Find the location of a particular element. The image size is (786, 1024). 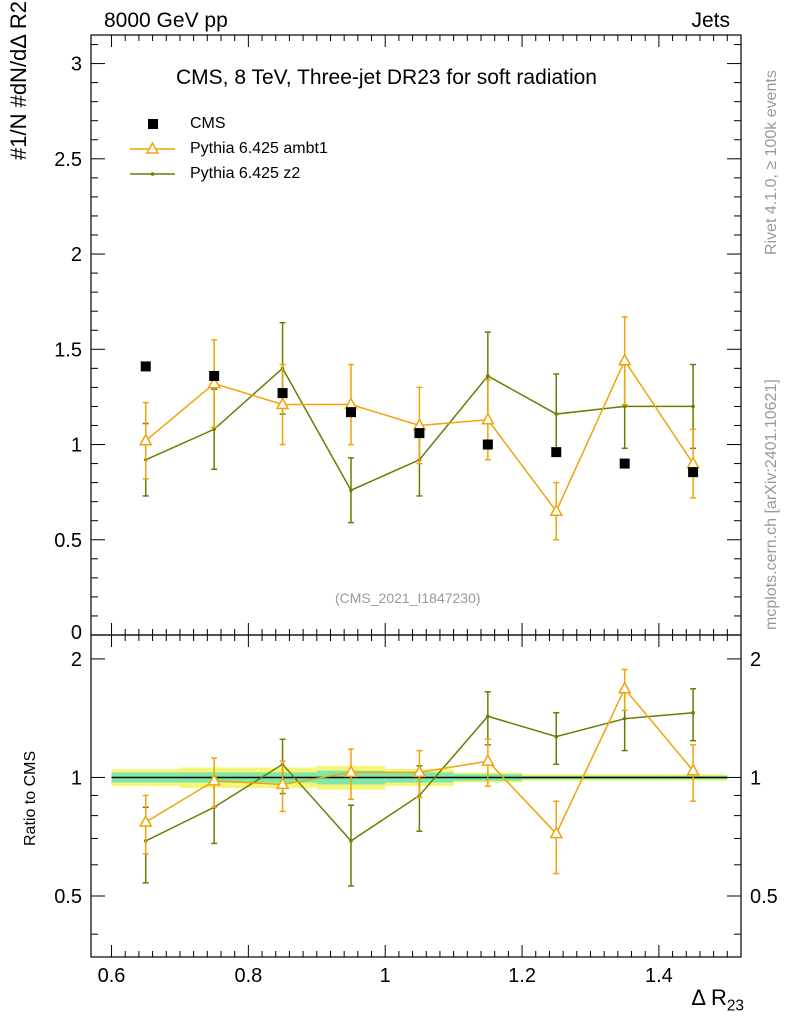

y-tick-label-main: 1 is located at coordinates (76, 446).